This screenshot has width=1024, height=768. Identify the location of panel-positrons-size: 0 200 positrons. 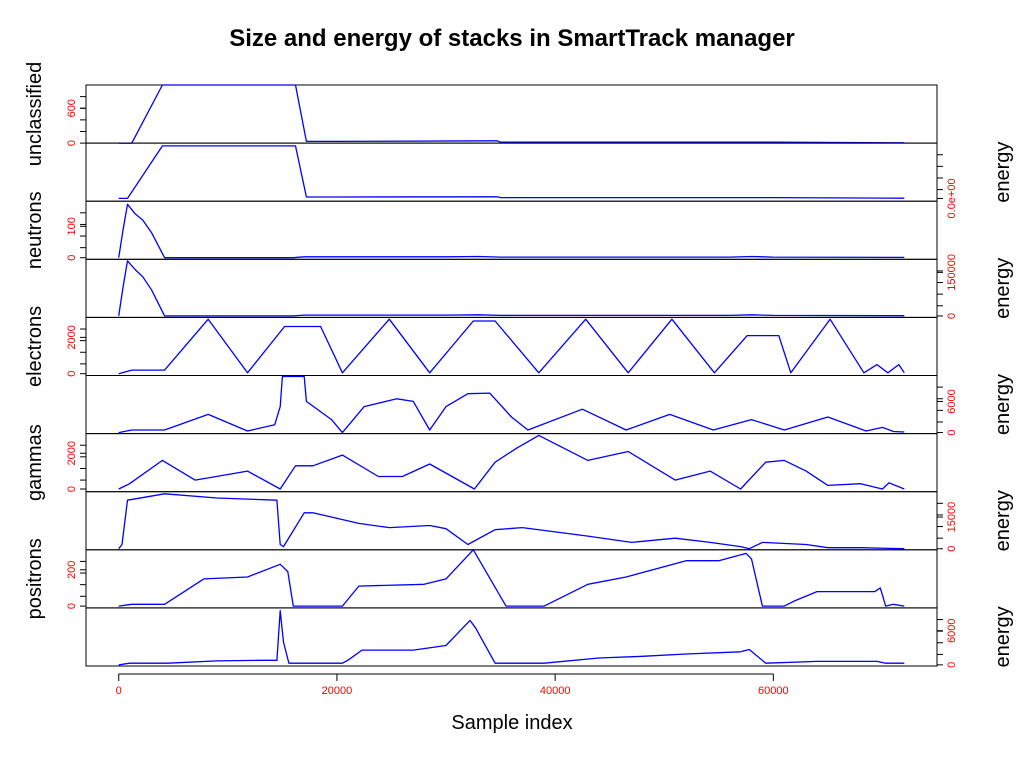
(481, 578).